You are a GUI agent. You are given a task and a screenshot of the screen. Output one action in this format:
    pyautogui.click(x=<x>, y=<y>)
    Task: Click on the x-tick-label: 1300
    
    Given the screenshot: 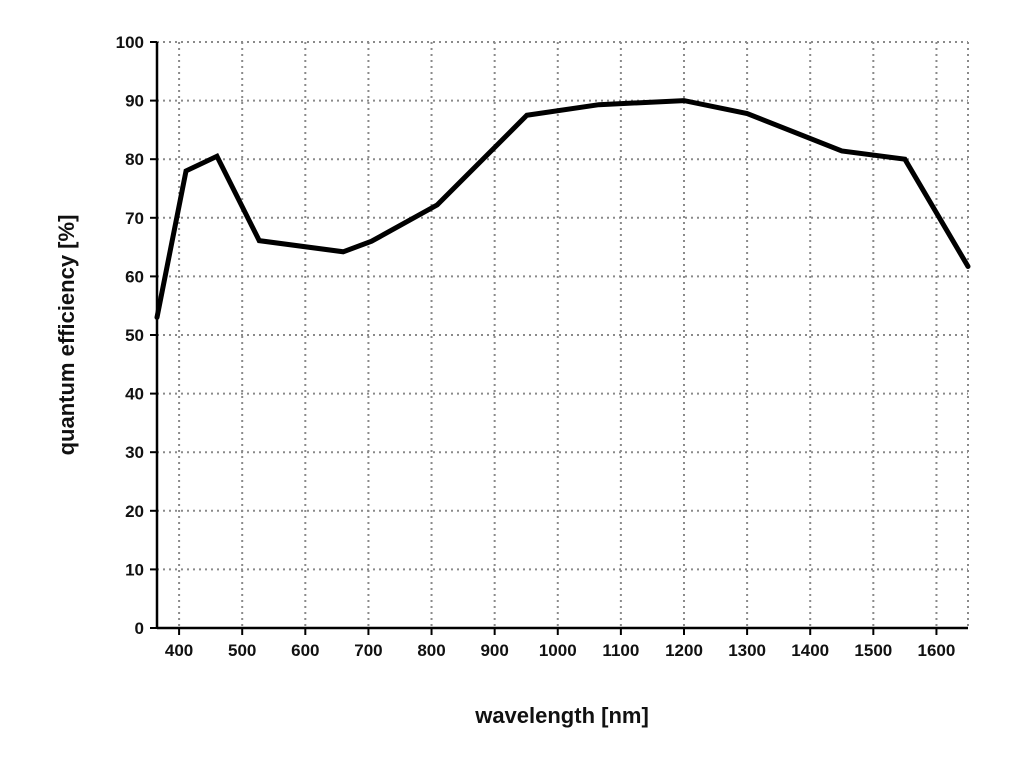 What is the action you would take?
    pyautogui.click(x=747, y=650)
    